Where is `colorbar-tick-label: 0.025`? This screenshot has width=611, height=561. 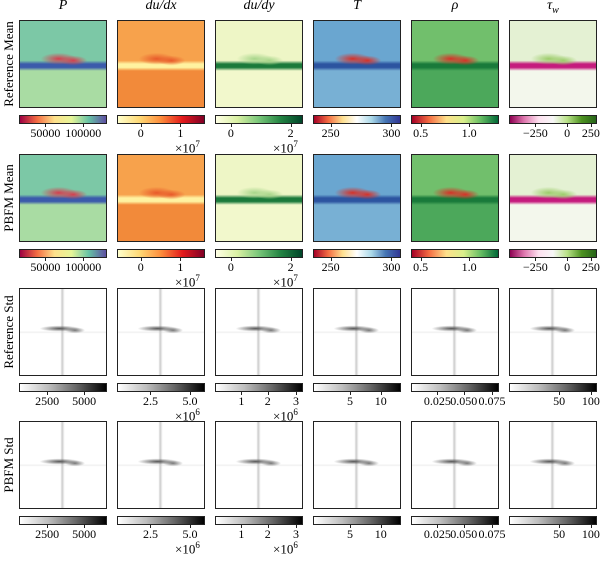 colorbar-tick-label: 0.025 is located at coordinates (437, 534).